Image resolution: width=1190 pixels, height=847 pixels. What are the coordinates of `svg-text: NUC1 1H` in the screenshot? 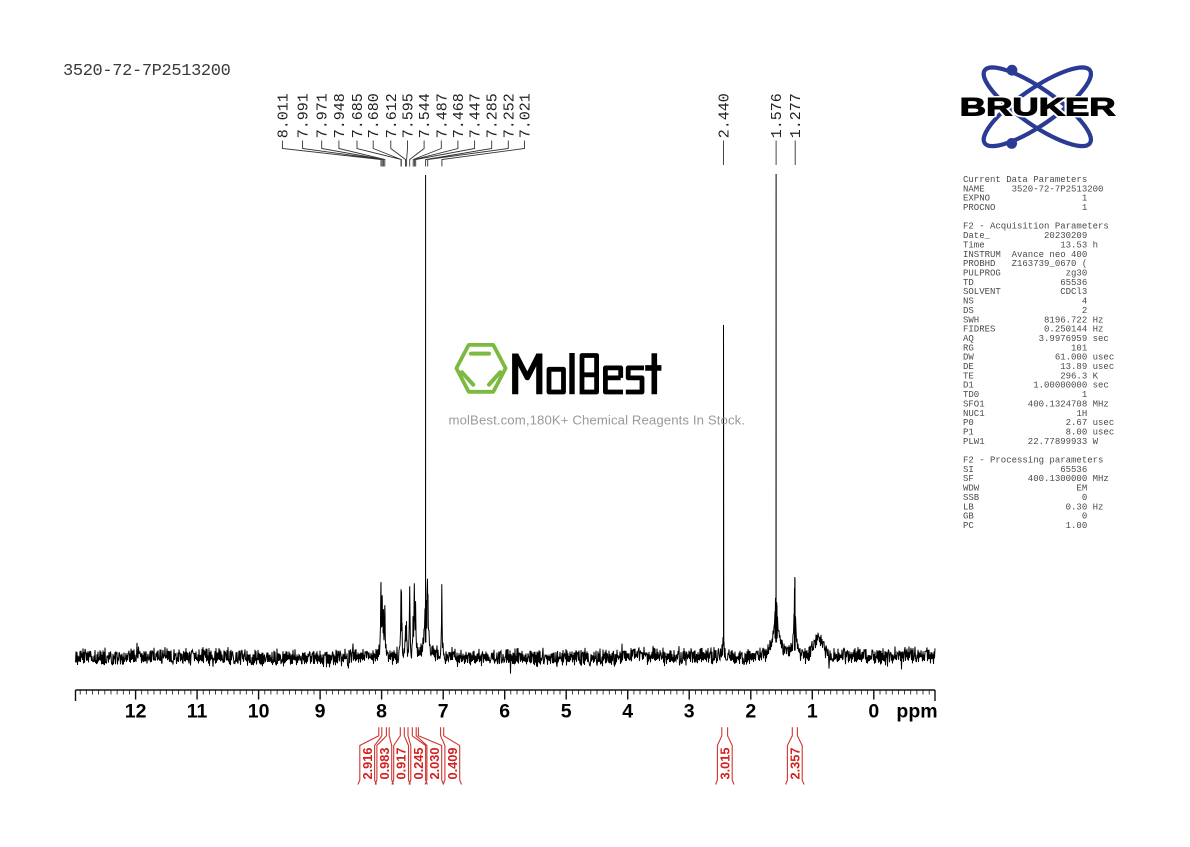 It's located at (1025, 414).